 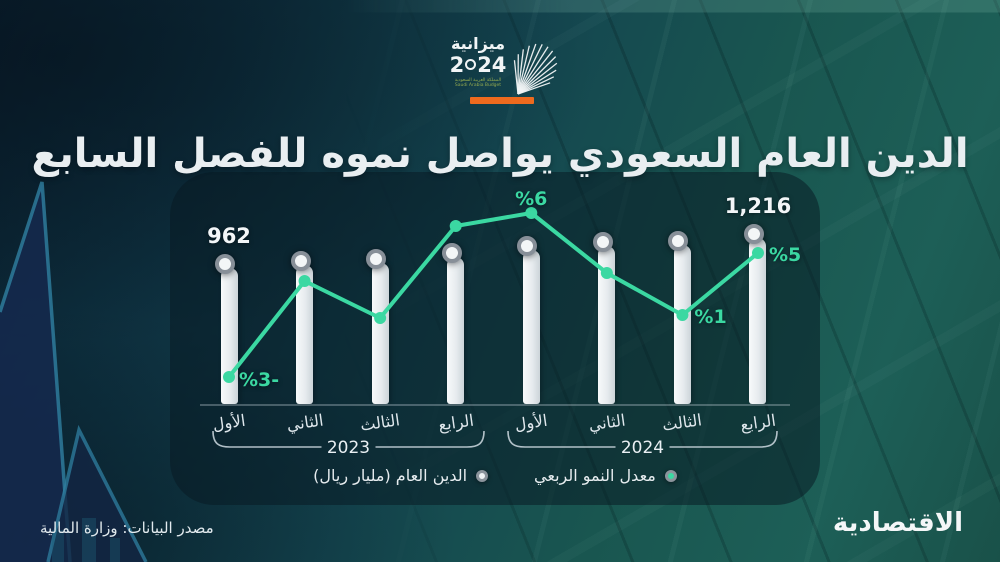 I want to click on growth-percent-label: %3-, so click(x=259, y=380).